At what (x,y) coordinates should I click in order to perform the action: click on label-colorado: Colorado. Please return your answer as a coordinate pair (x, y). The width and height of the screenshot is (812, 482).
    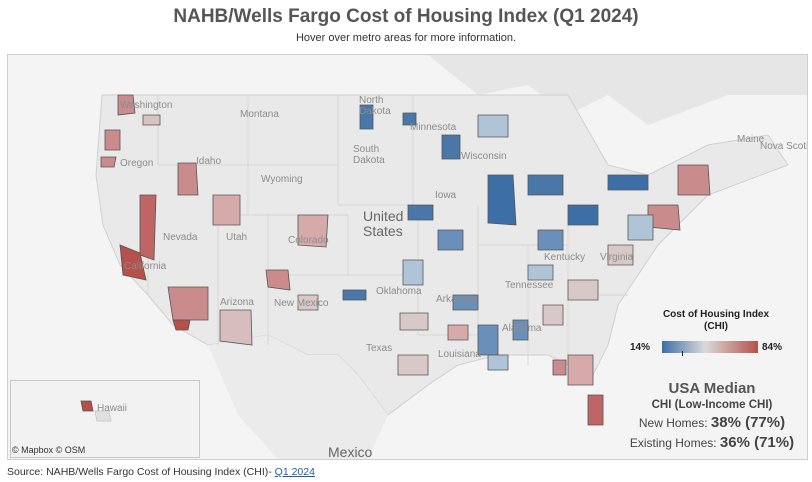
    Looking at the image, I should click on (308, 240).